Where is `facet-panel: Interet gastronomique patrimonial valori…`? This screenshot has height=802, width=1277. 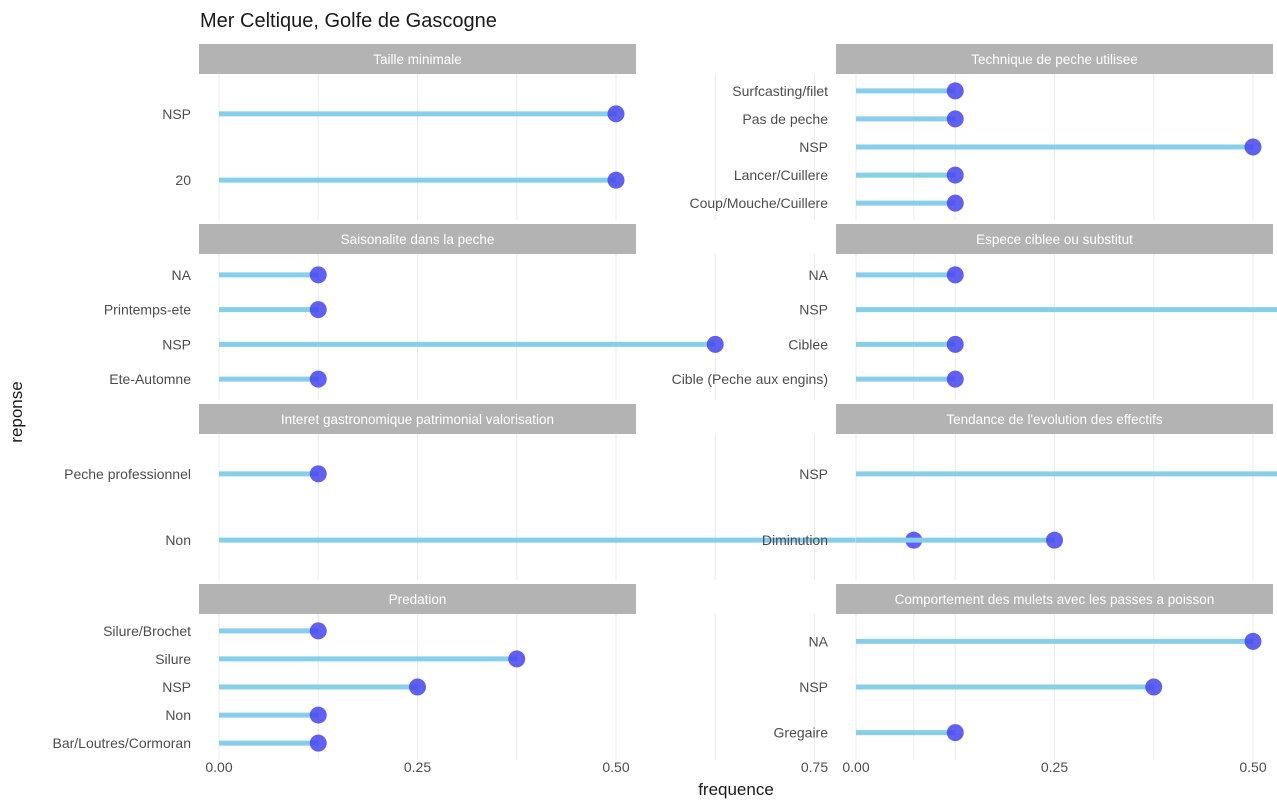 facet-panel: Interet gastronomique patrimonial valori… is located at coordinates (493, 492).